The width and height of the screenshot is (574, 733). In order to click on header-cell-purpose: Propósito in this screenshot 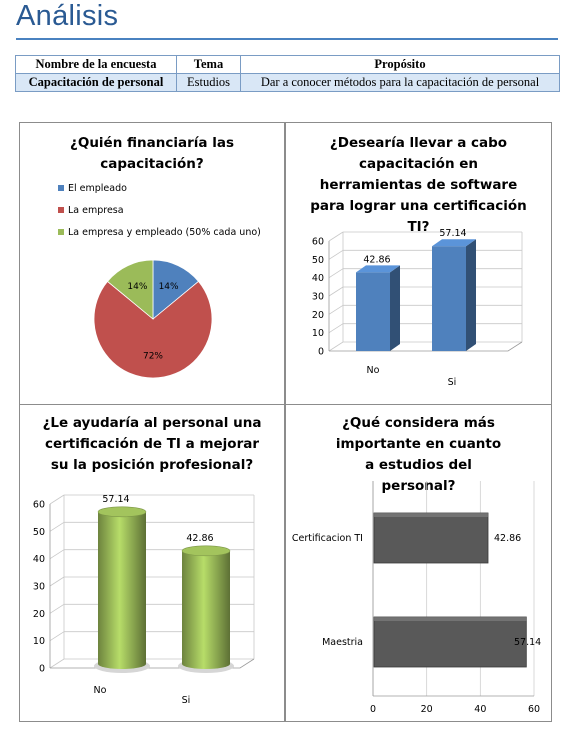, I will do `click(400, 64)`.